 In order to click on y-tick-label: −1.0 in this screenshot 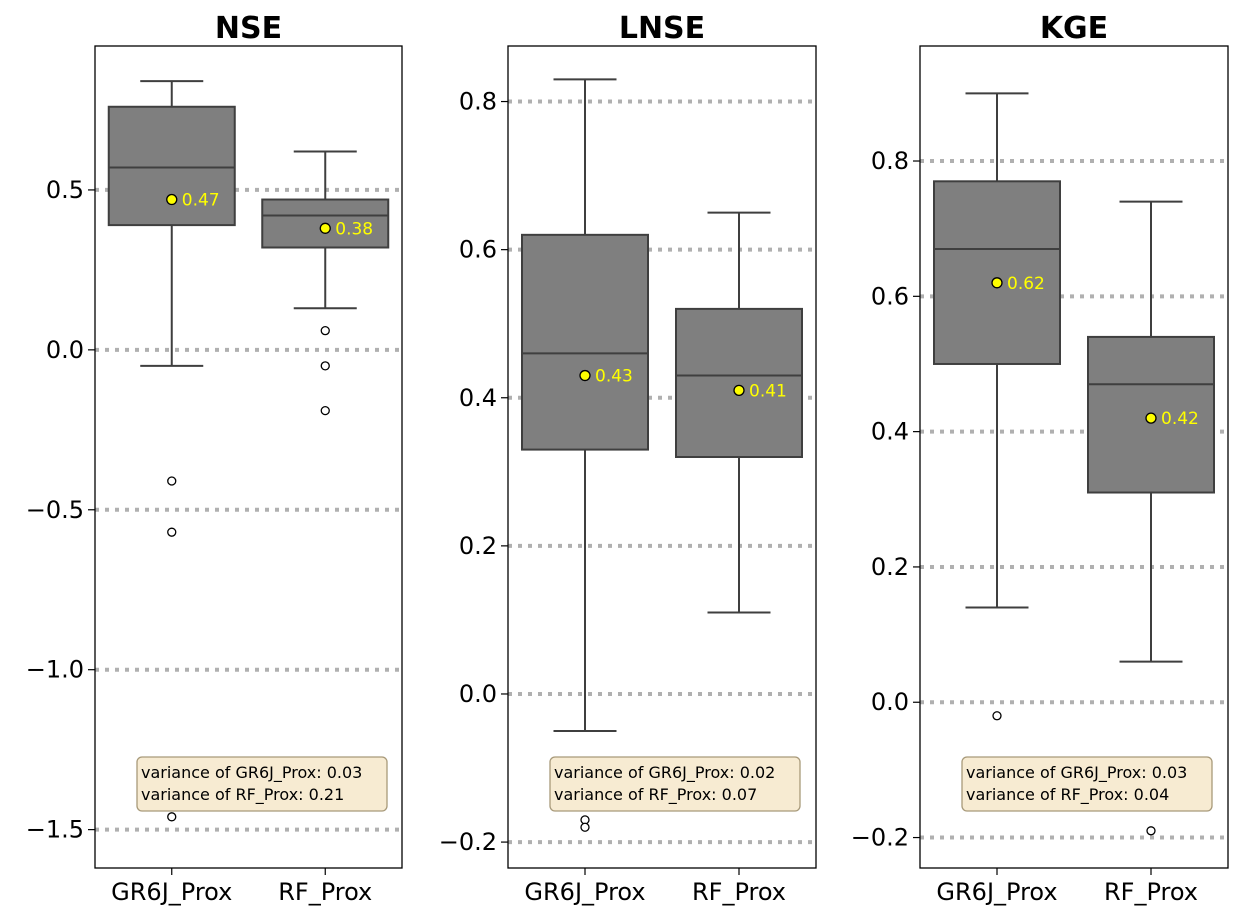, I will do `click(55, 670)`.